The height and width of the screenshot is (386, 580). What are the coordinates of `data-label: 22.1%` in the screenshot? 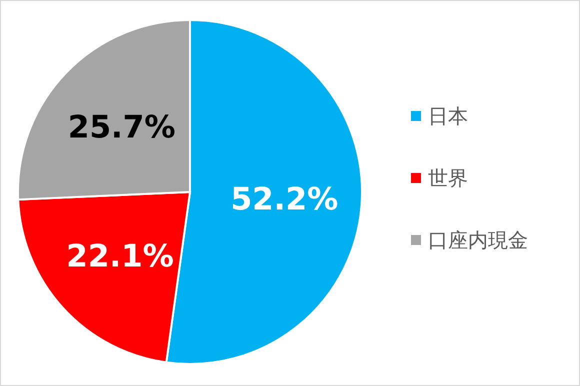 It's located at (120, 256).